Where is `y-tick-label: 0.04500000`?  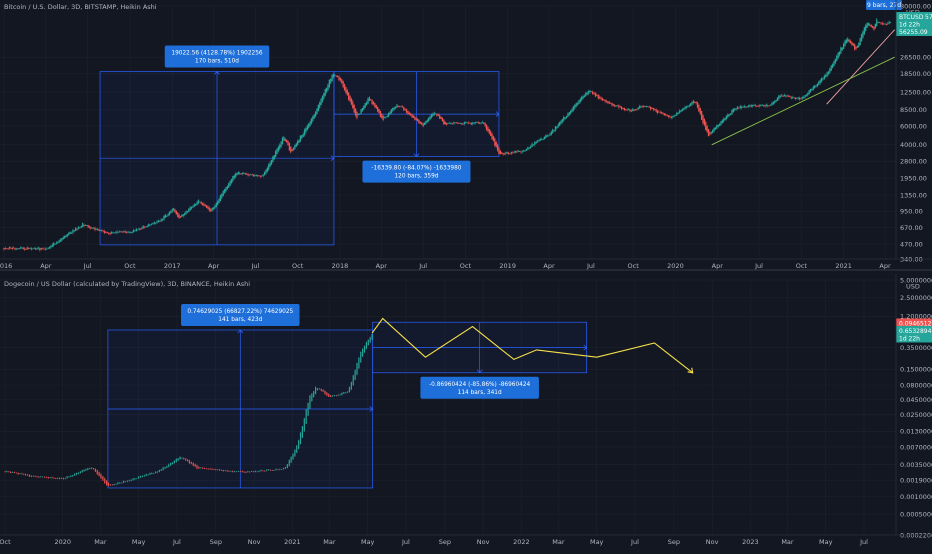
y-tick-label: 0.04500000 is located at coordinates (916, 400).